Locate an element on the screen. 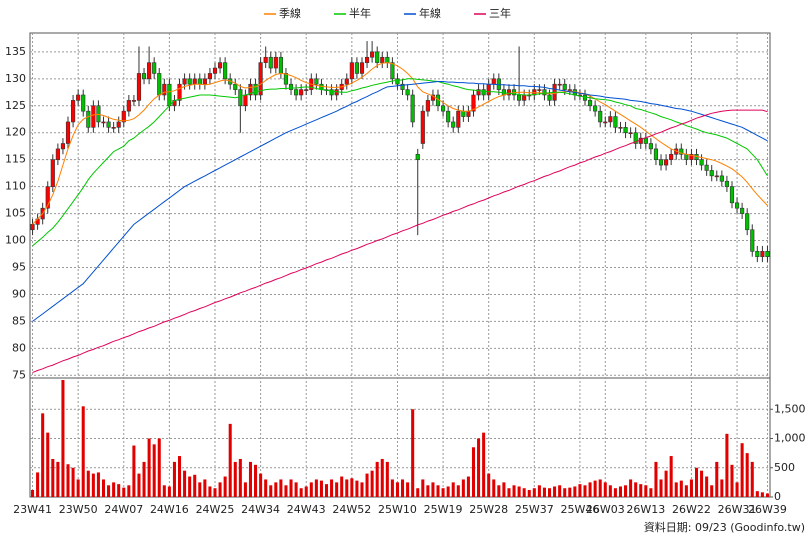 This screenshot has width=808, height=540. y-tick-label: 135 is located at coordinates (15, 51).